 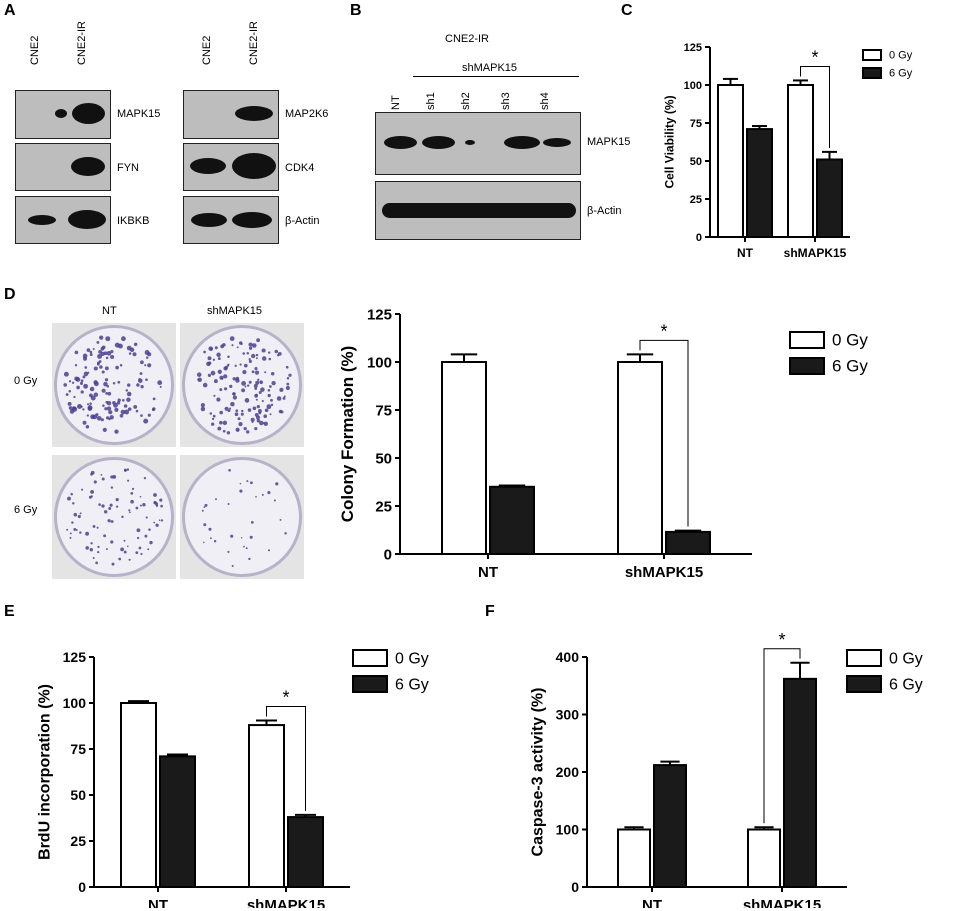 I want to click on row-label-beta-actin-a: β-Actin, so click(x=302, y=221).